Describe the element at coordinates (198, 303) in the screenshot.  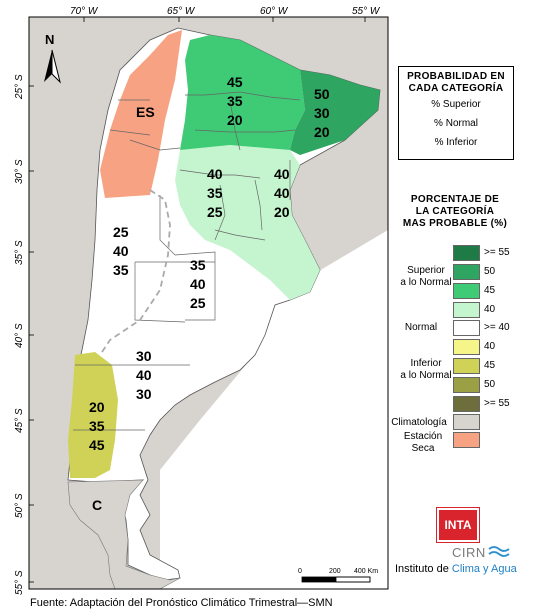
I see `region-inferior-value: 25` at that location.